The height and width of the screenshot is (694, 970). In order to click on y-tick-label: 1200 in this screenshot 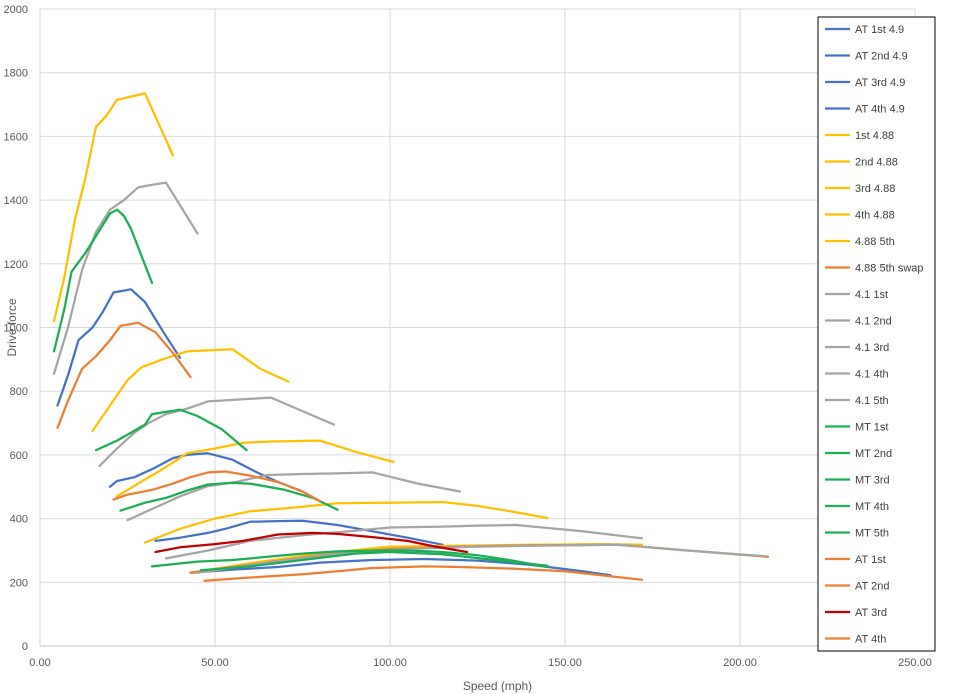, I will do `click(16, 265)`.